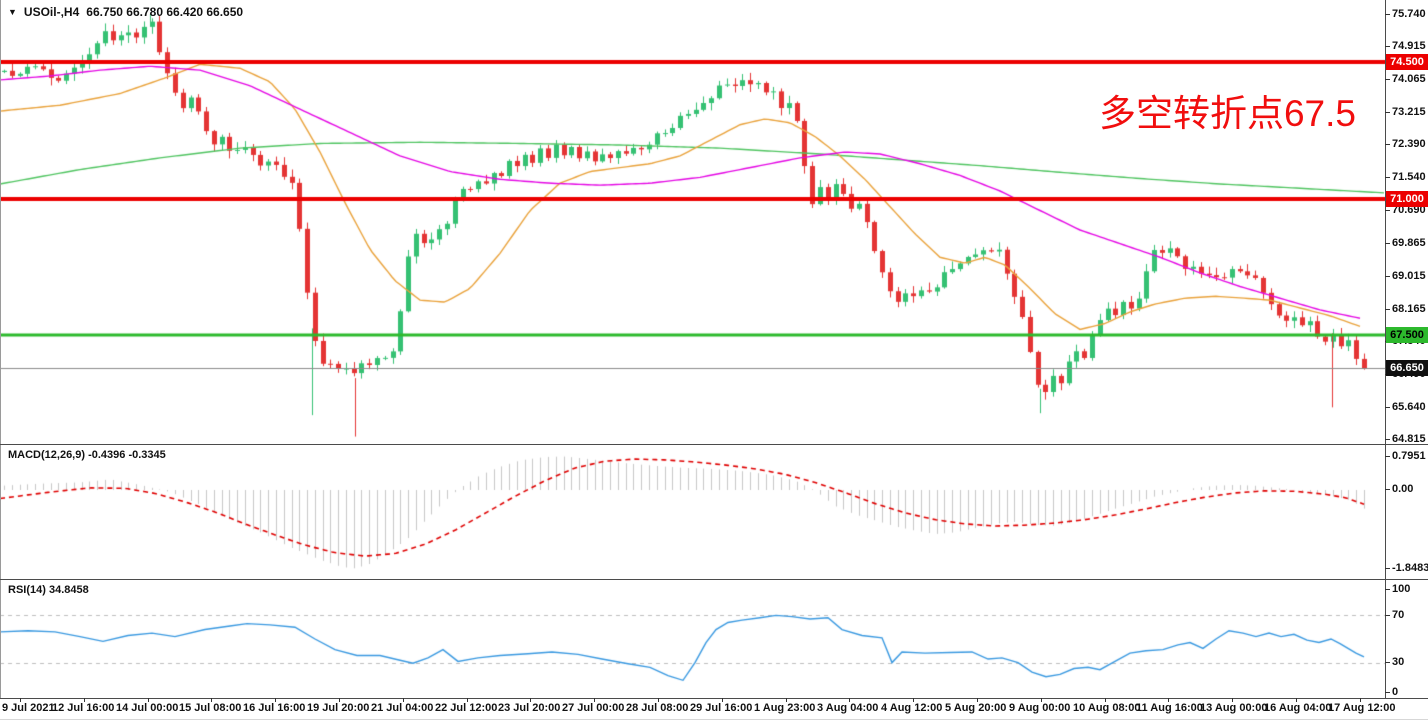 This screenshot has height=724, width=1428. Describe the element at coordinates (1234, 708) in the screenshot. I see `date-label: 13 Aug 00:00` at that location.